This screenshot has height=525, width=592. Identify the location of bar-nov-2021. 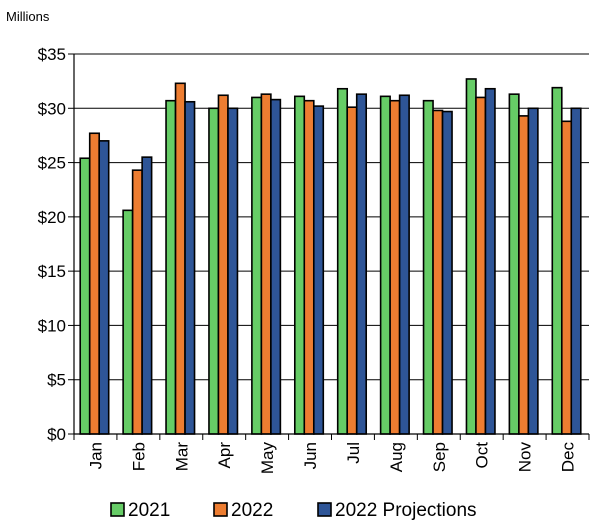
(514, 264).